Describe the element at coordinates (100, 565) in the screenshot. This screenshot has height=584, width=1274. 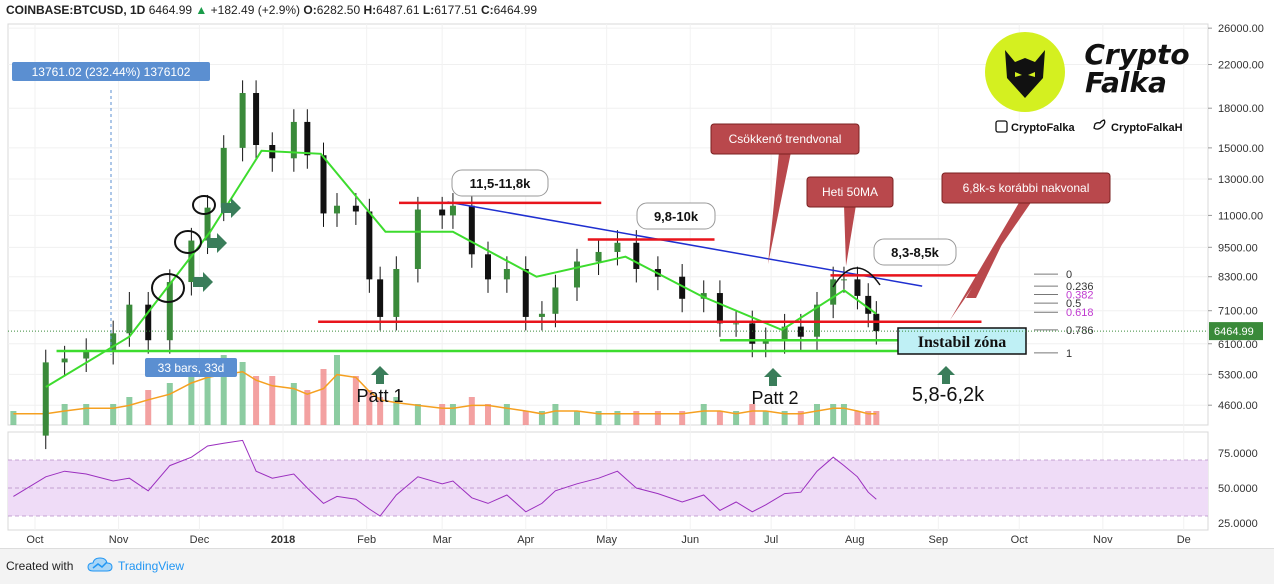
I see `tradingview-cloud-icon` at that location.